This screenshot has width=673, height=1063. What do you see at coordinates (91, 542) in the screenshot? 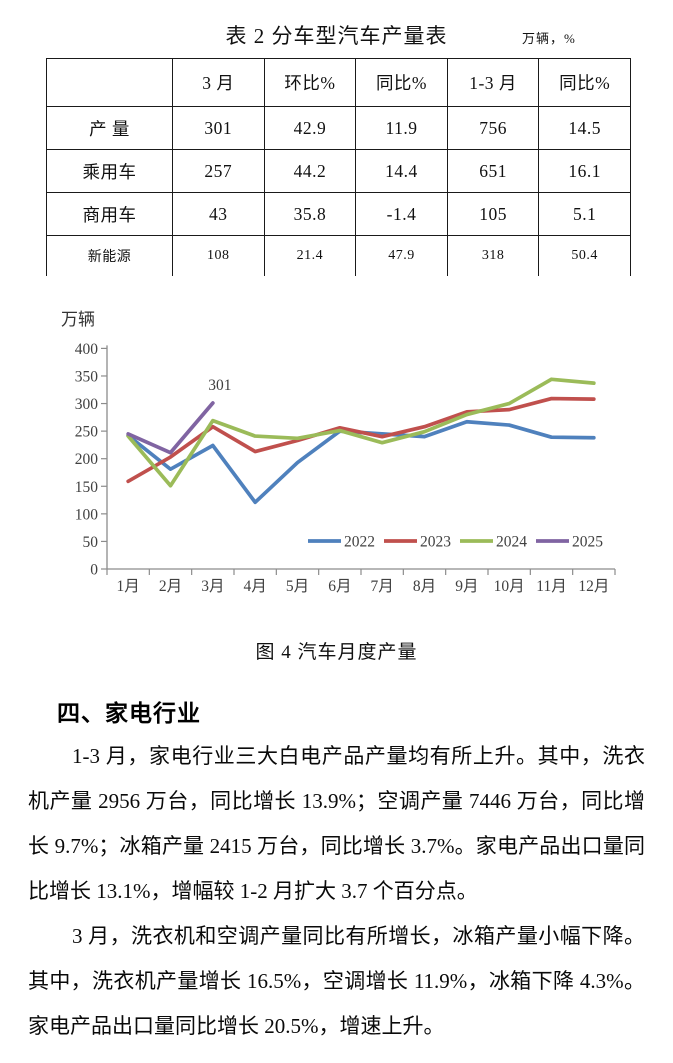
I see `y-axis-label: 50` at bounding box center [91, 542].